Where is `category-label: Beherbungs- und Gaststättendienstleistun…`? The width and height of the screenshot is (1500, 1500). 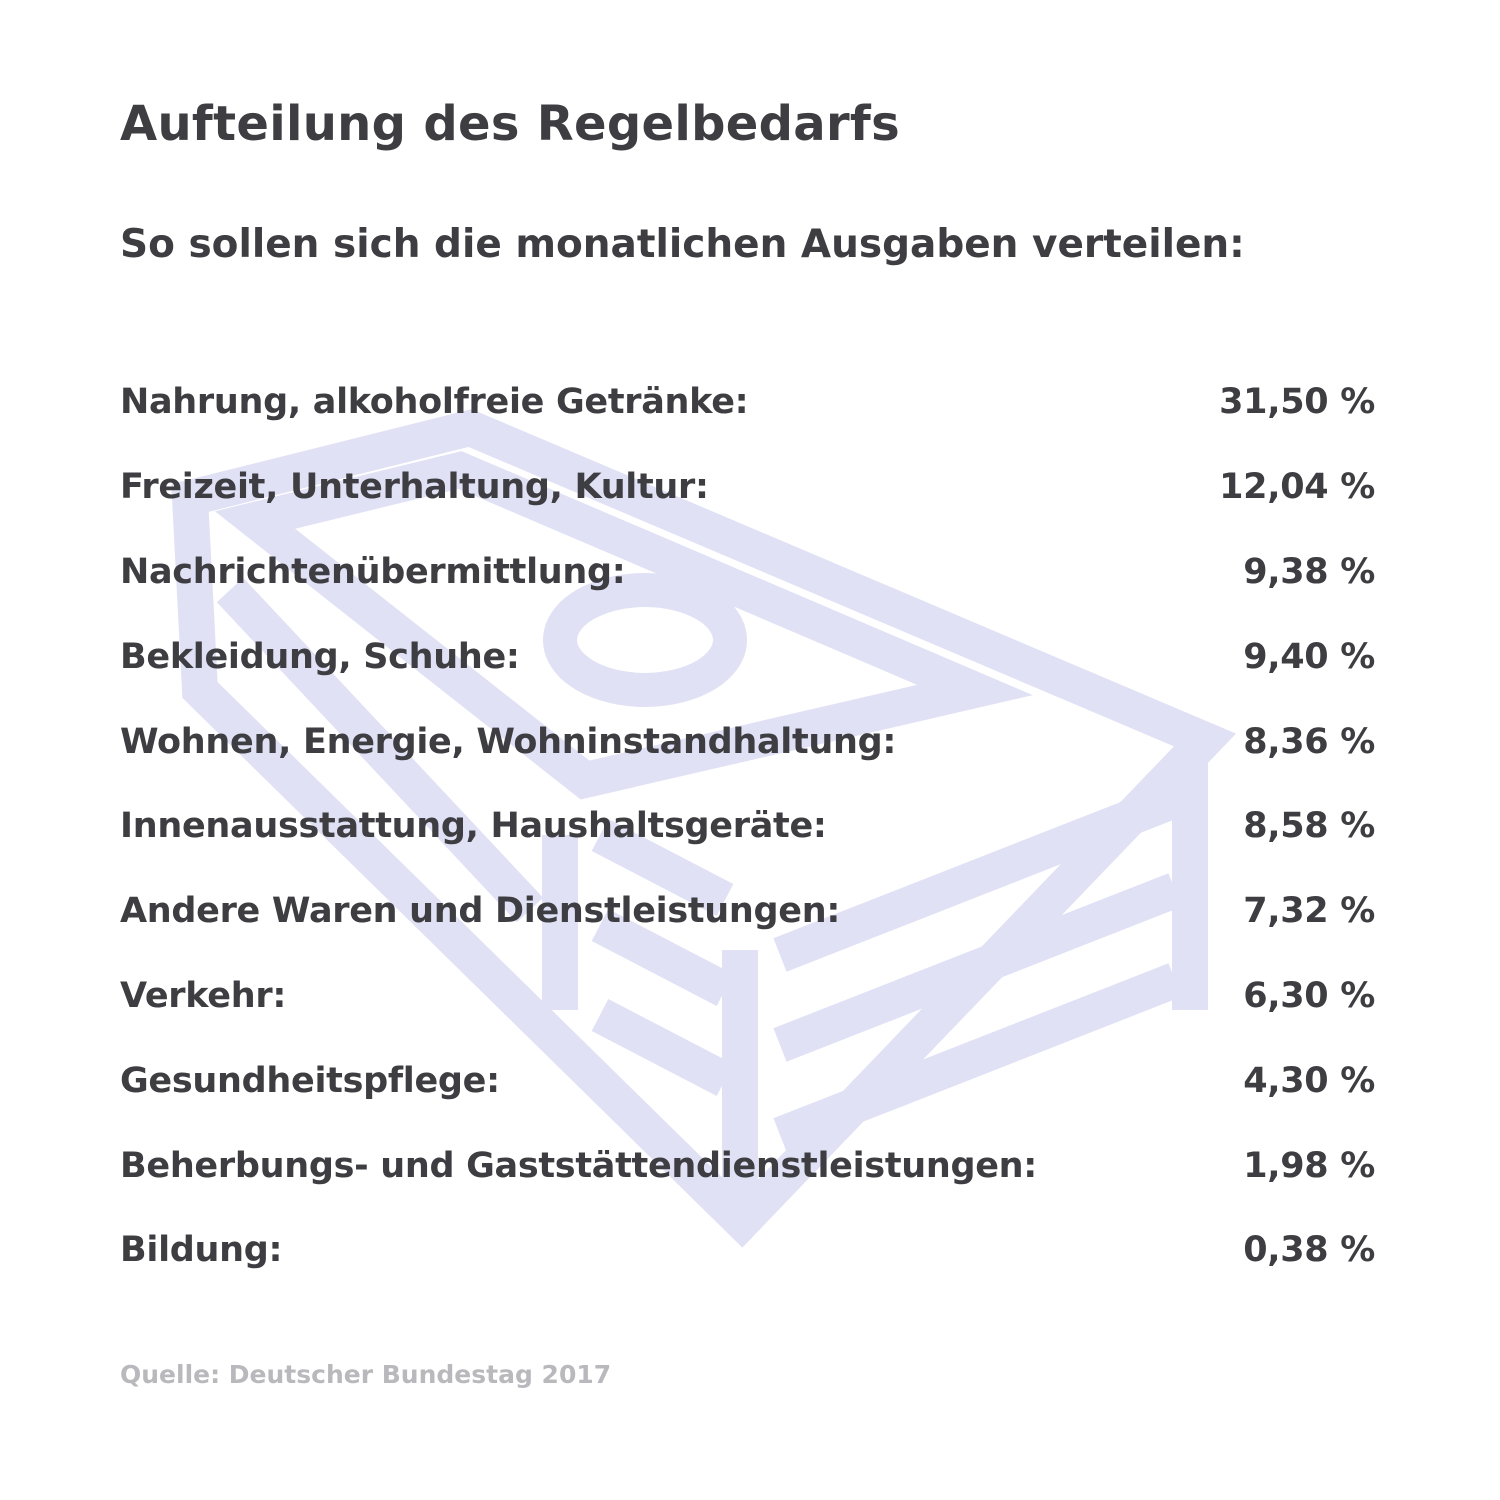 category-label: Beherbungs- und Gaststättendienstleistun… is located at coordinates (579, 1165).